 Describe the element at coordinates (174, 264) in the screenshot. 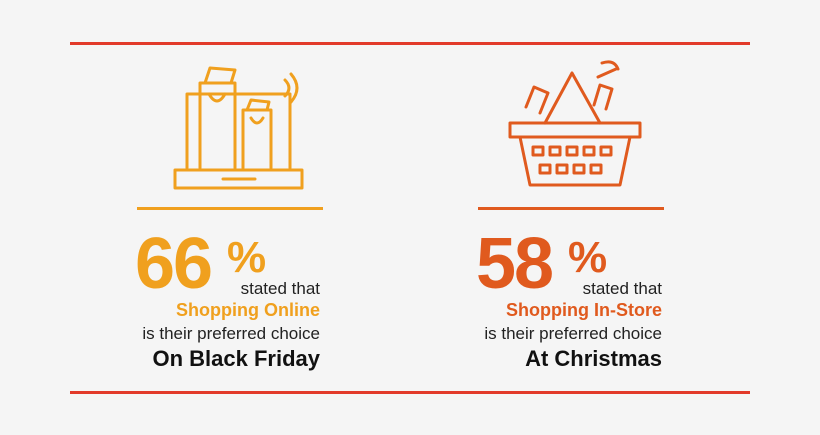

I see `percent-number: 66` at that location.